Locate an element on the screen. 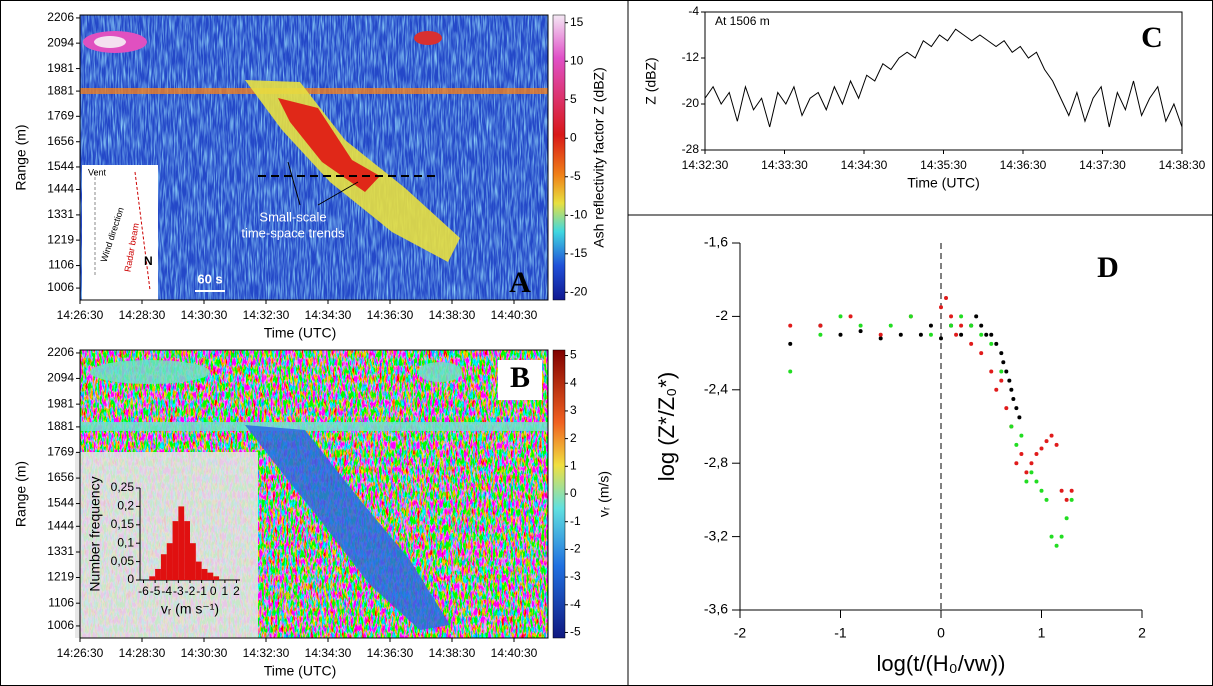 The height and width of the screenshot is (686, 1213). y-tick-label: 1981 is located at coordinates (60, 68).